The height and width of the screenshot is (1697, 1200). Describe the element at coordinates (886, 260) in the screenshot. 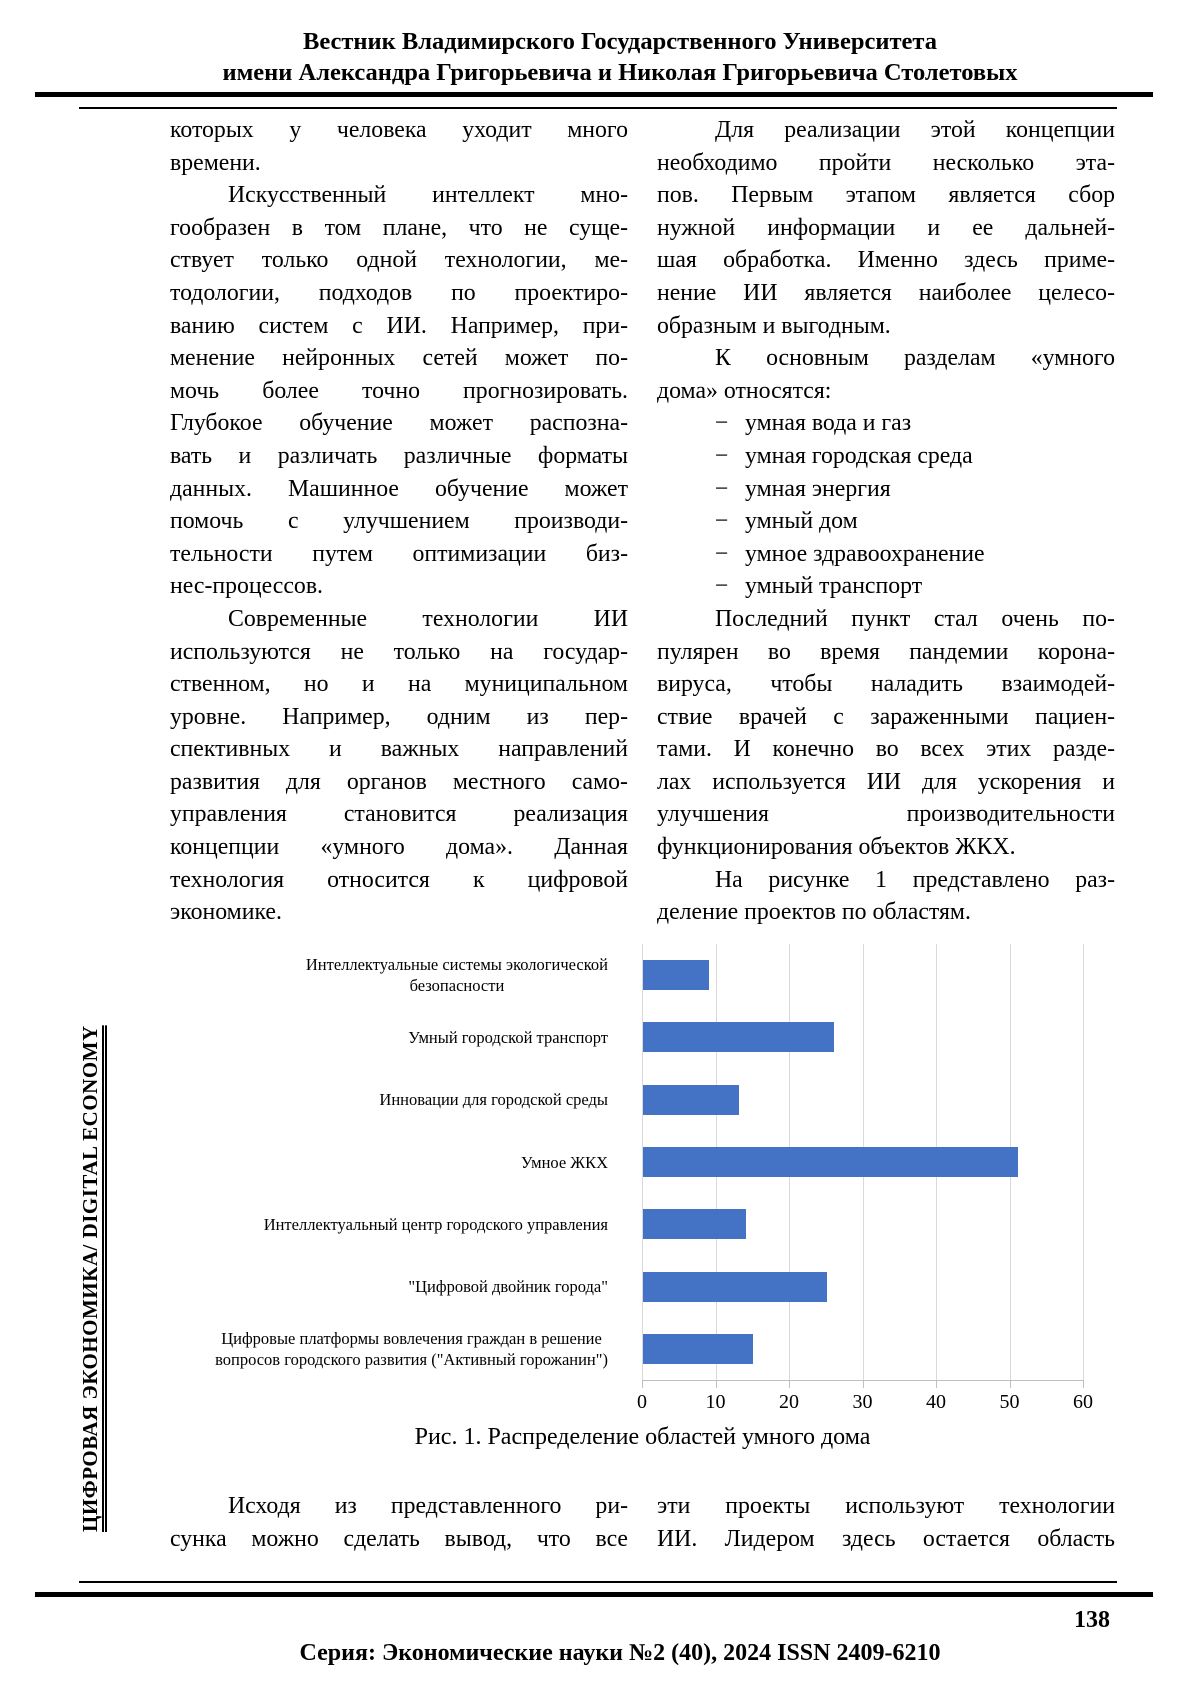

I see `text-line: шая обработка. Именно здесь приме-` at that location.